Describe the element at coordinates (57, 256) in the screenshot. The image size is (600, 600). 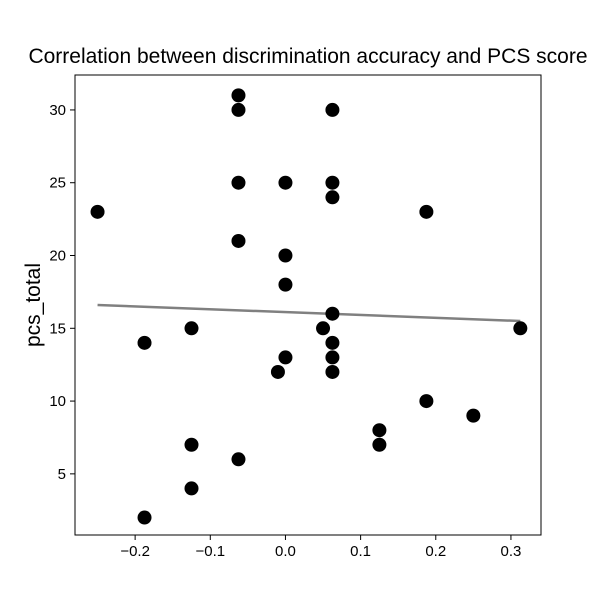
I see `y-tick-label: 20` at that location.